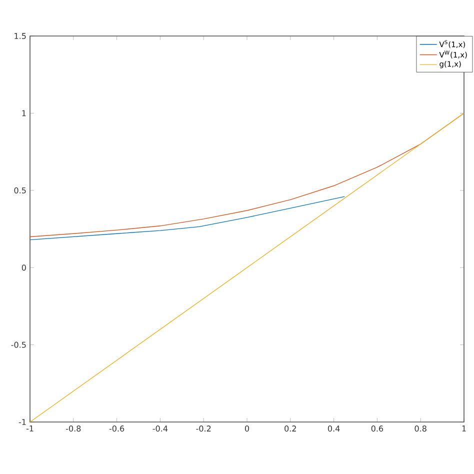 The height and width of the screenshot is (474, 474). What do you see at coordinates (24, 267) in the screenshot?
I see `y-tick-label: 0` at bounding box center [24, 267].